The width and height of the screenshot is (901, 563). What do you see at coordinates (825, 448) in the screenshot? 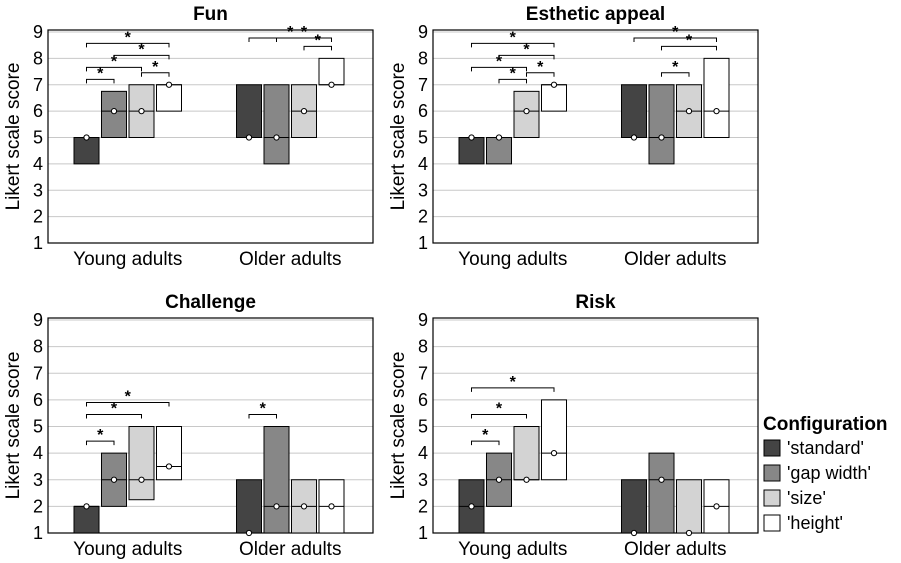
I see `legend-label: 'standard'` at bounding box center [825, 448].